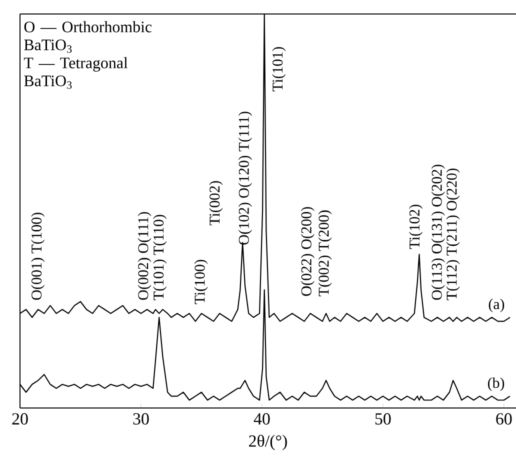 The height and width of the screenshot is (464, 516). What do you see at coordinates (141, 419) in the screenshot?
I see `x-tick-label: 30` at bounding box center [141, 419].